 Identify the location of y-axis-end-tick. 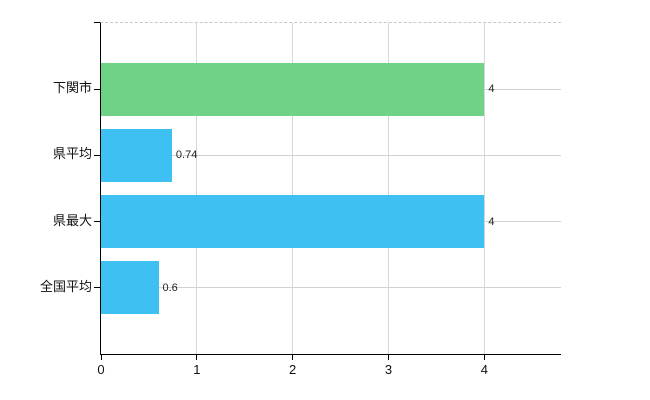
(97, 22).